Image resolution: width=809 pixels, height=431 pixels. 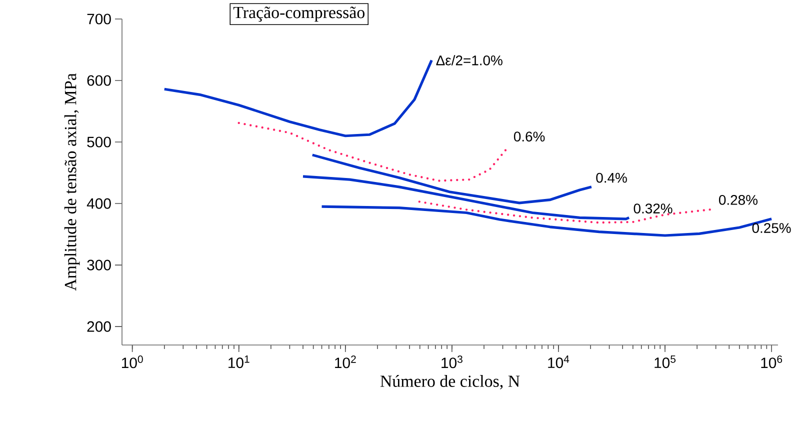 I want to click on series-label: 0.25%, so click(x=771, y=228).